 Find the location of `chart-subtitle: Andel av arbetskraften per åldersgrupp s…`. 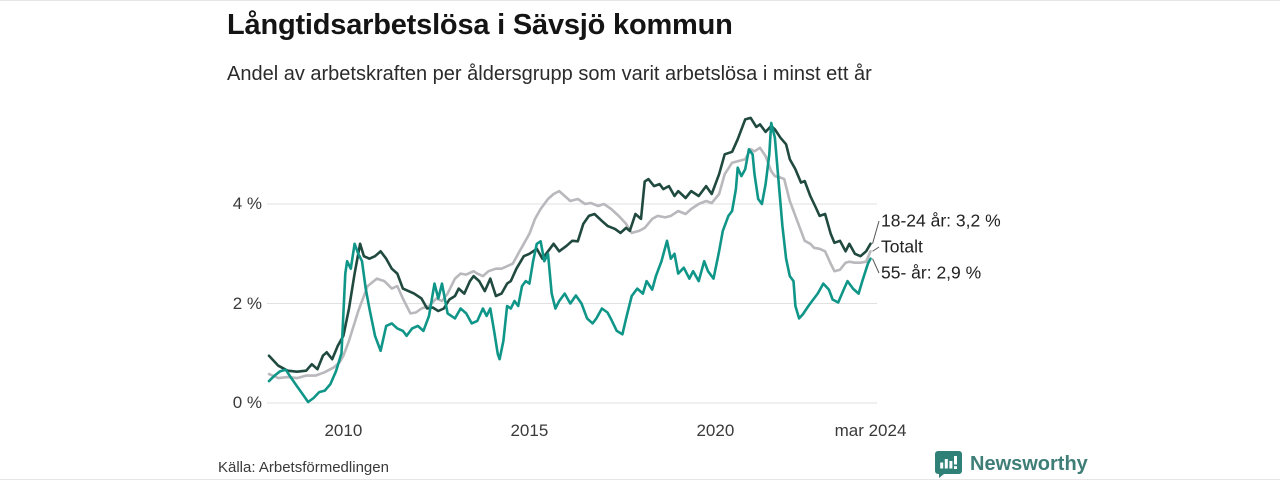

chart-subtitle: Andel av arbetskraften per åldersgrupp s… is located at coordinates (549, 74).